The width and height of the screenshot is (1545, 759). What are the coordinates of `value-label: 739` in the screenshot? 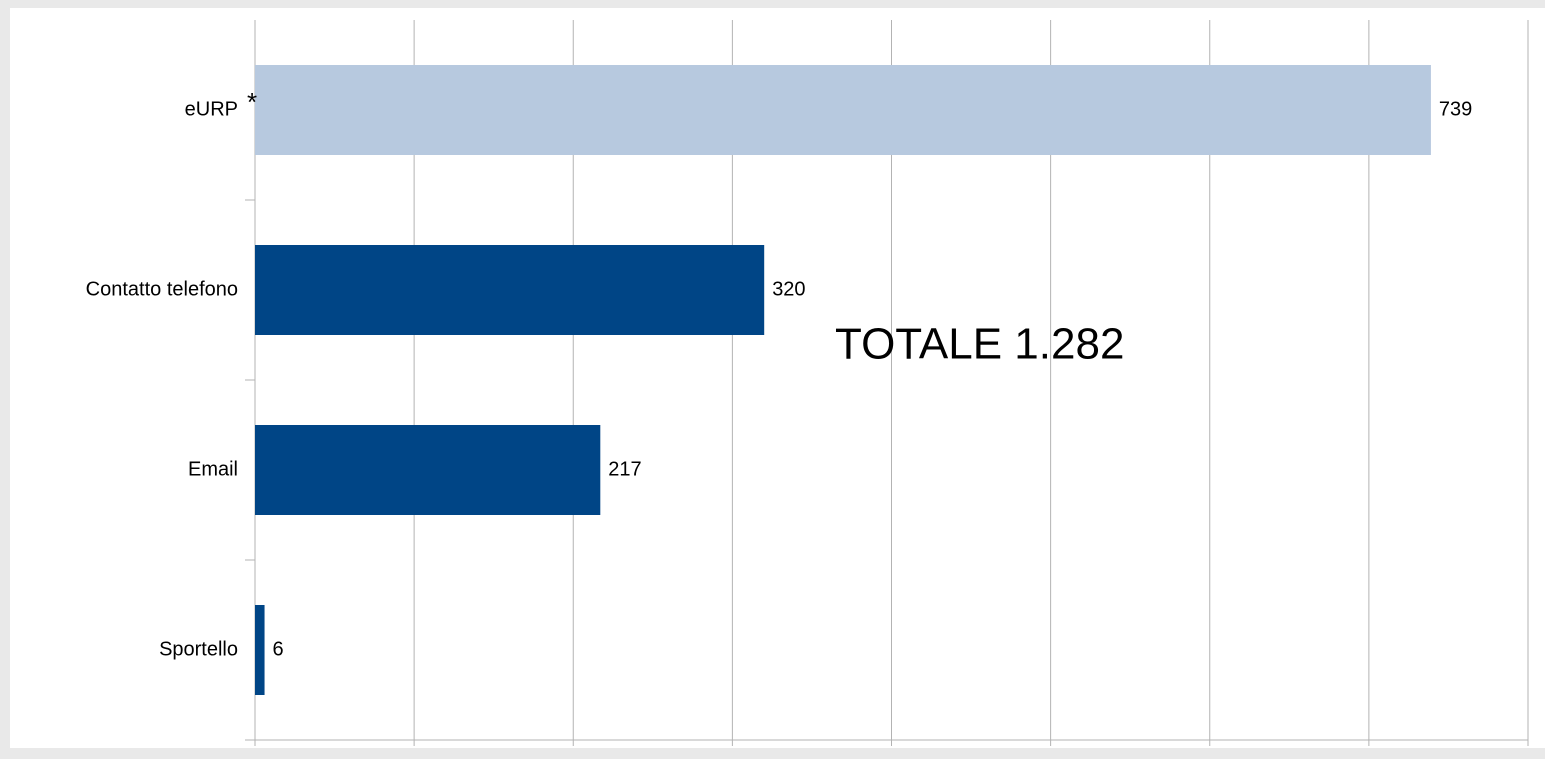 It's located at (1455, 109).